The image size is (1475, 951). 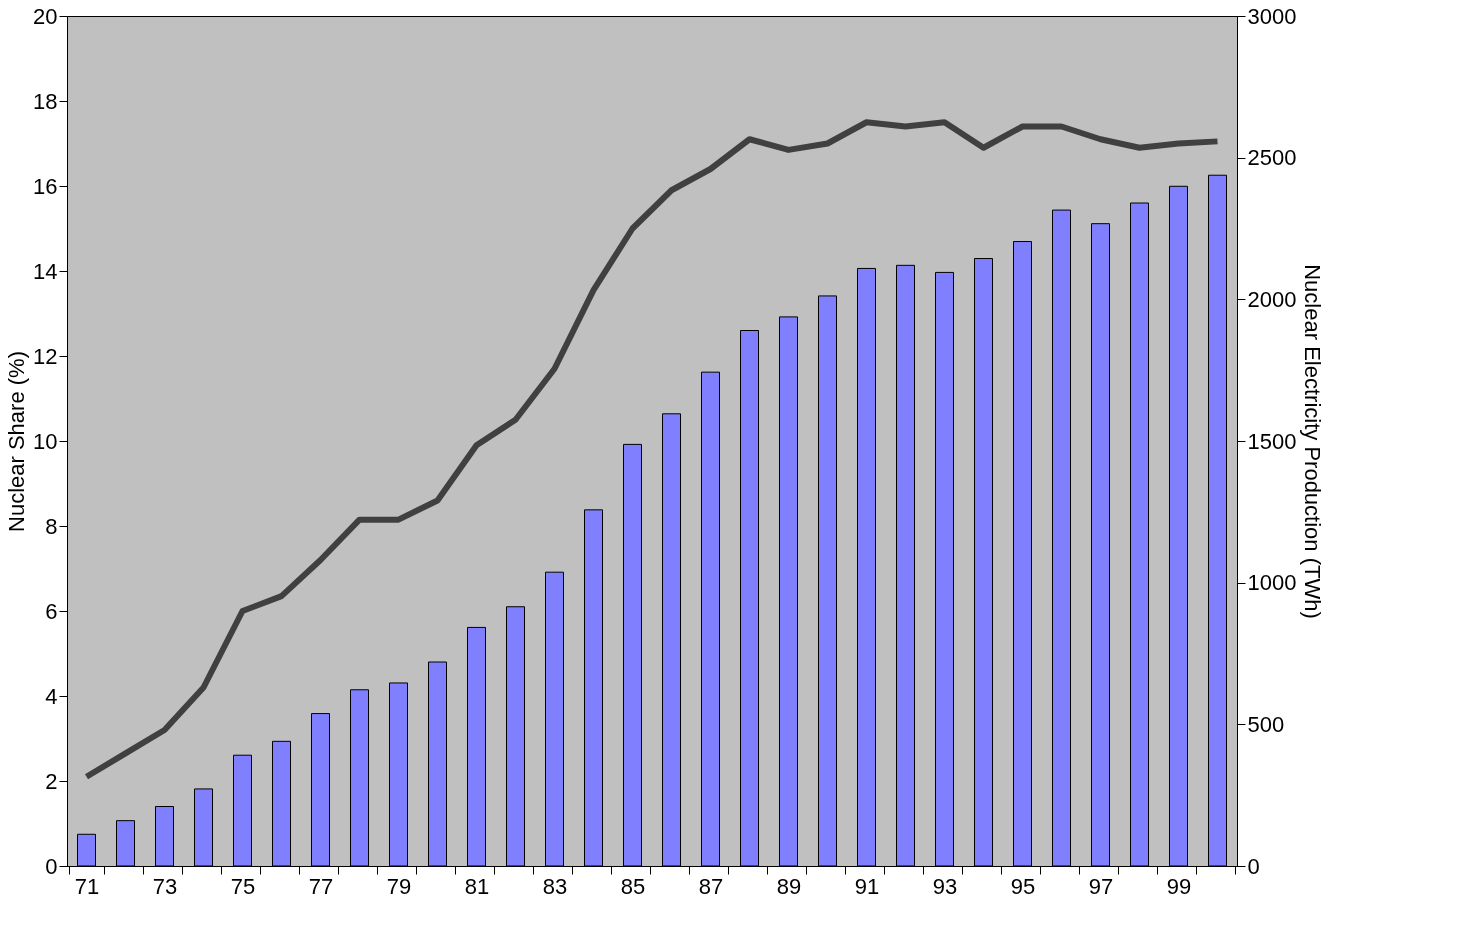 What do you see at coordinates (1272, 16) in the screenshot?
I see `y2-tick-label: 3000` at bounding box center [1272, 16].